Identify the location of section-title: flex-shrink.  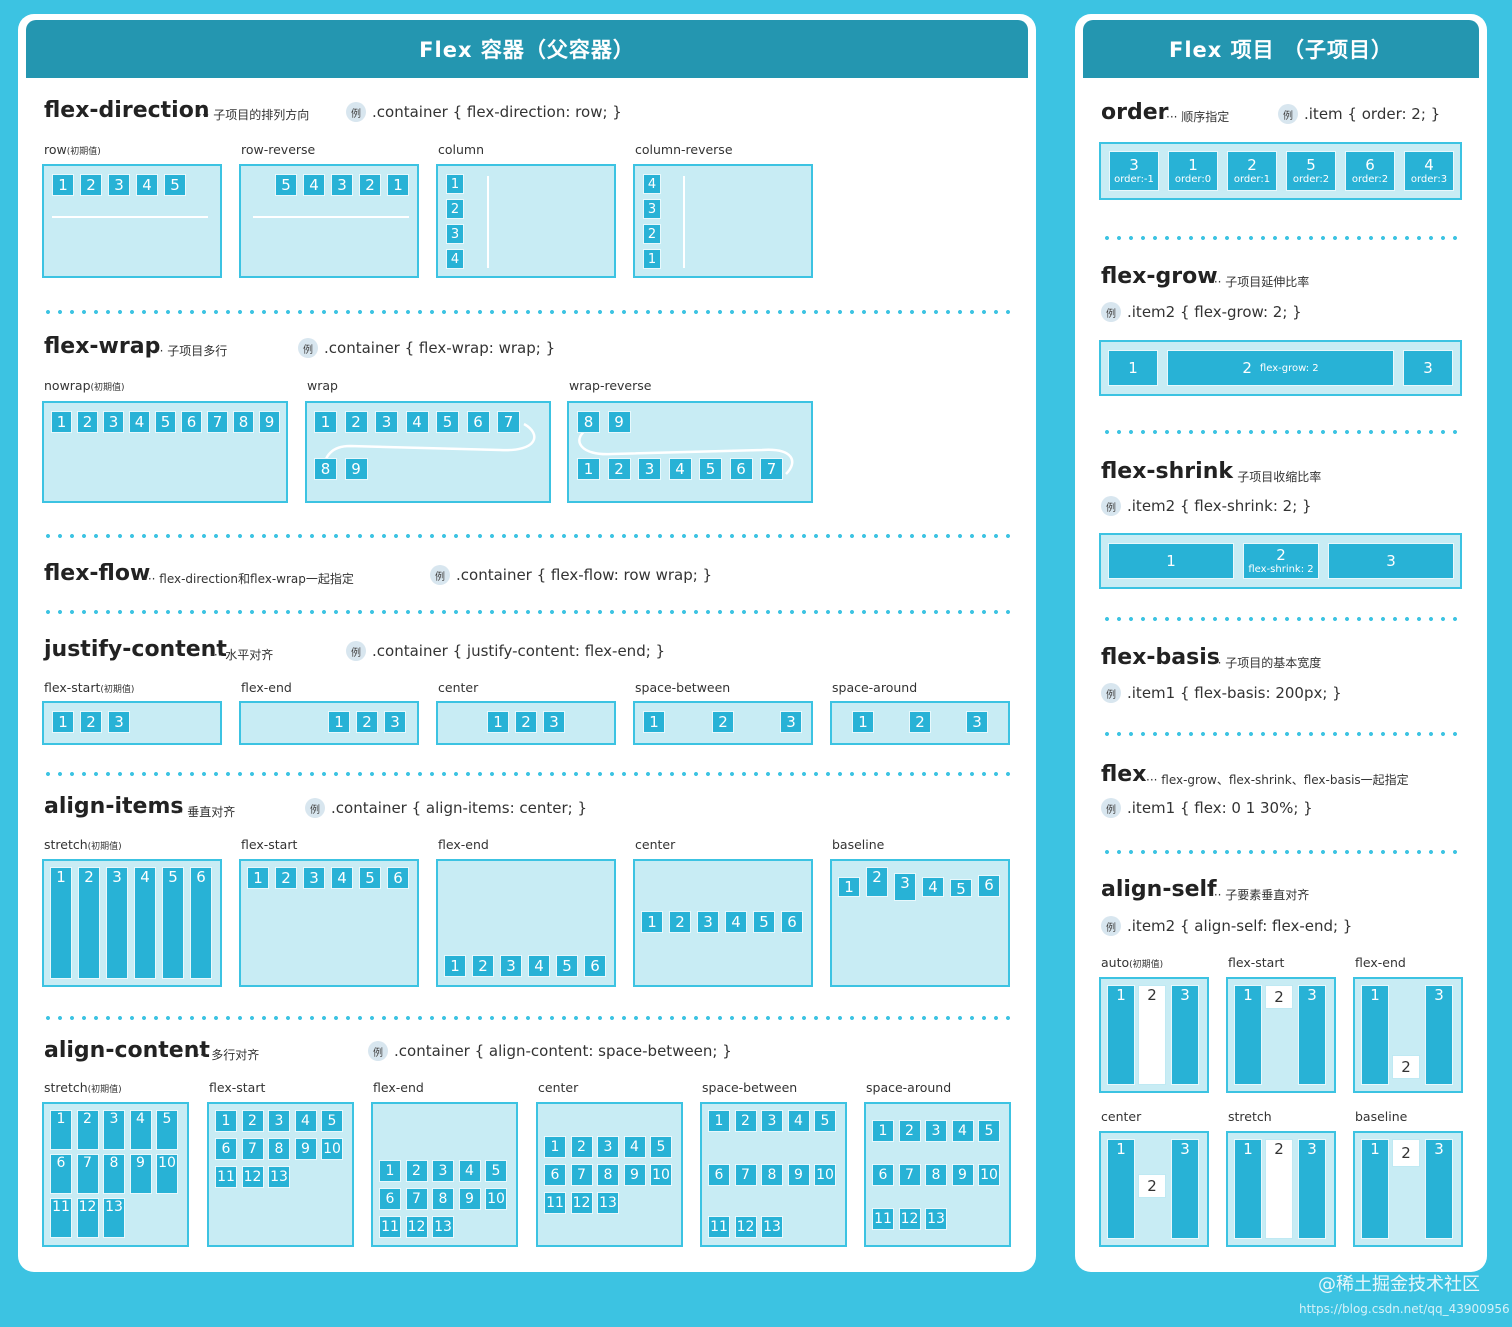
(1167, 471).